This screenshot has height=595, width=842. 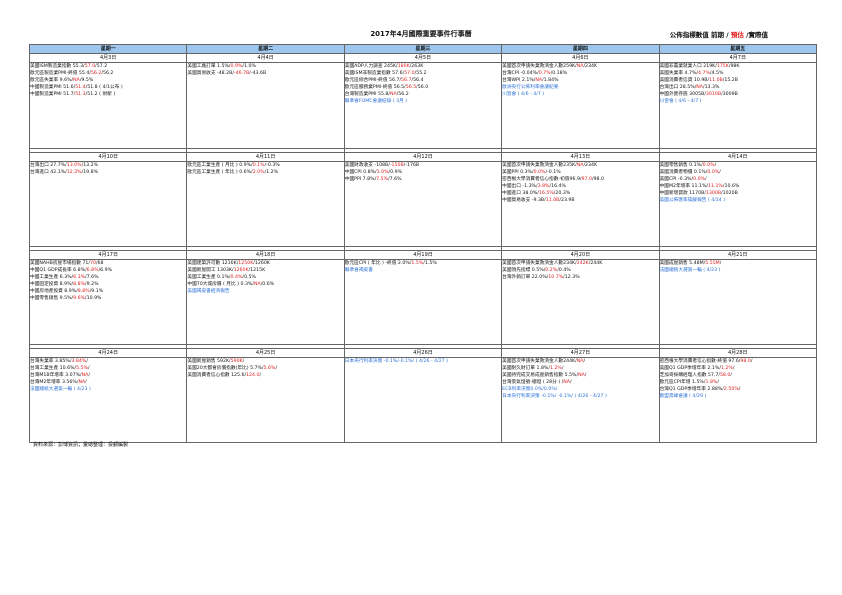 What do you see at coordinates (689, 376) in the screenshot?
I see `indicator-previous: 芝加哥採購經理人指數 57.7/` at bounding box center [689, 376].